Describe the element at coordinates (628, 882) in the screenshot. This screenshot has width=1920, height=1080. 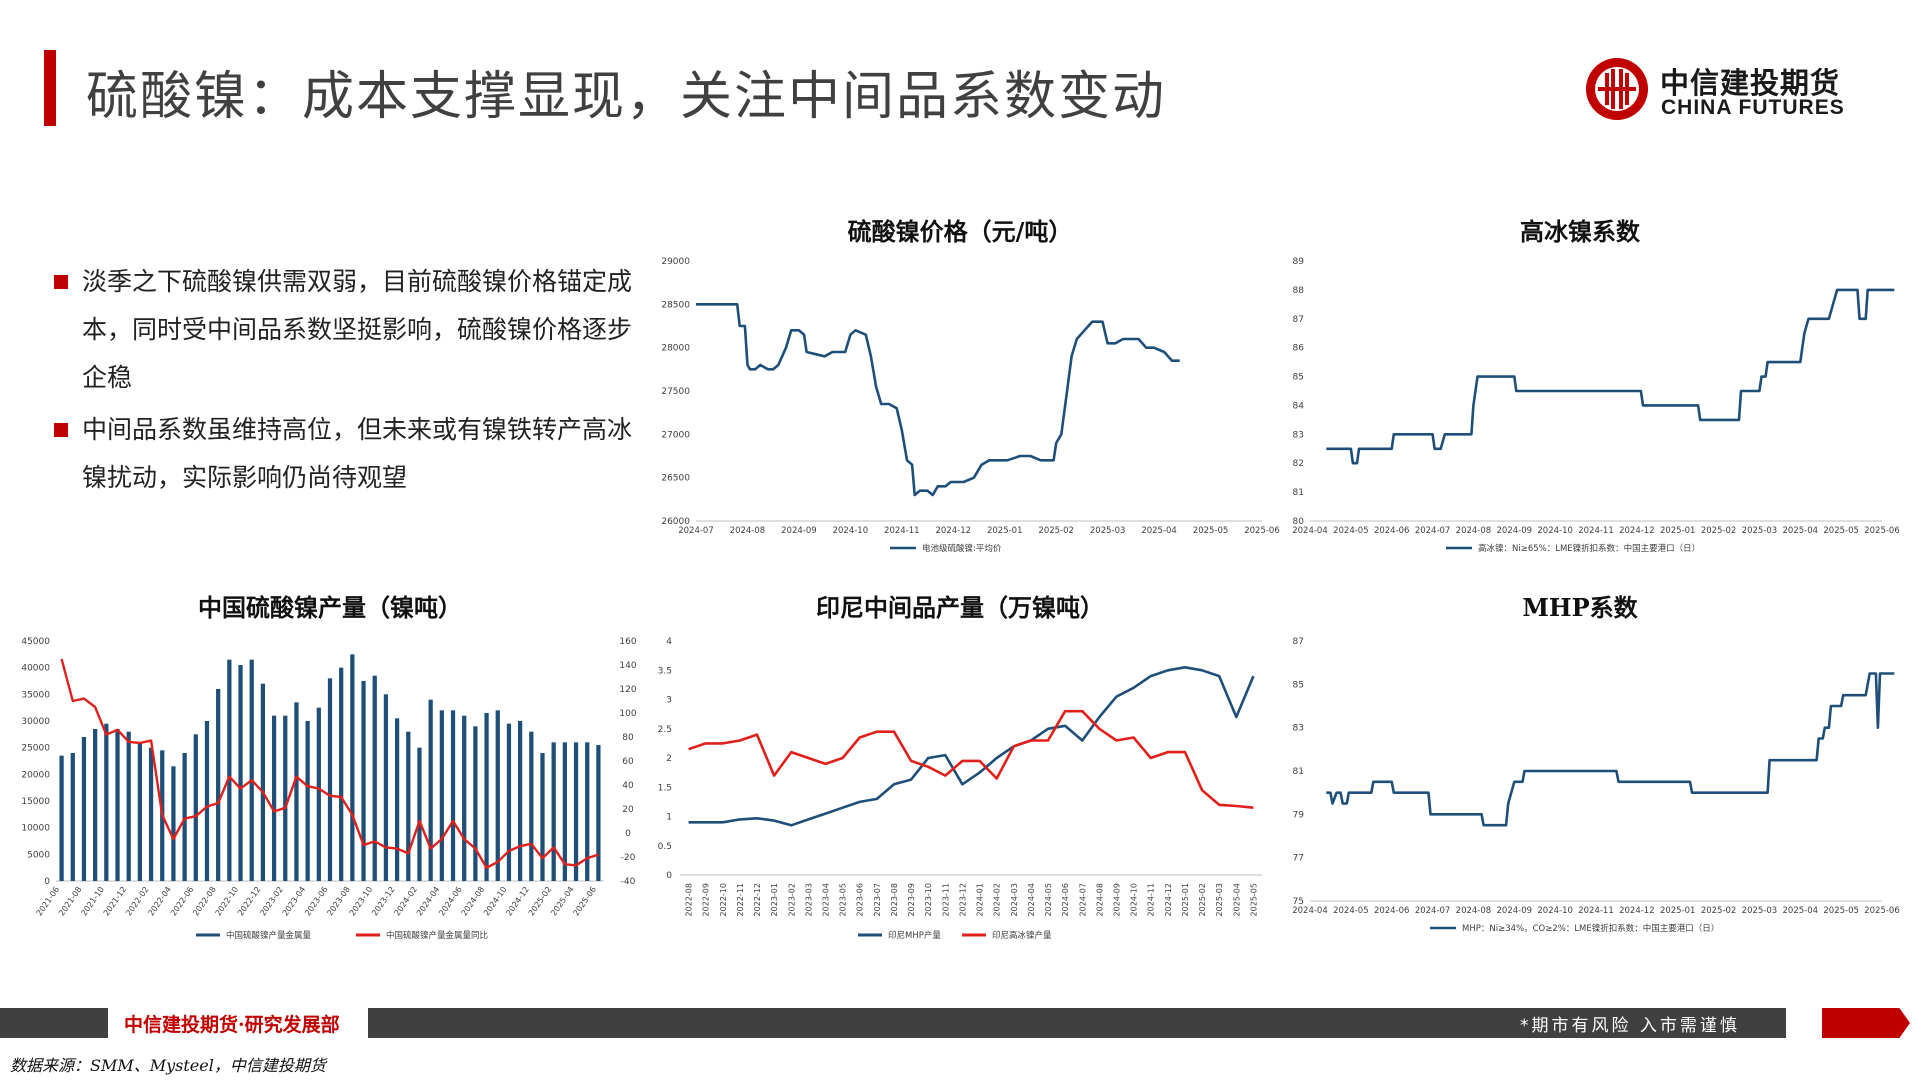
I see `y-tick-label-right: -40` at that location.